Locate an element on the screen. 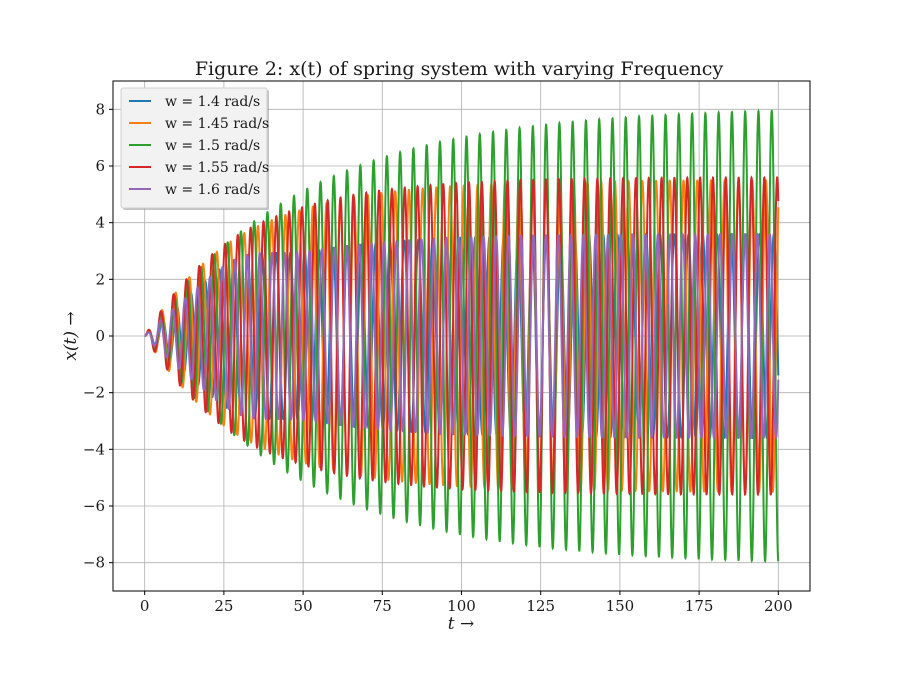  x-tick-label: 150 is located at coordinates (620, 606).